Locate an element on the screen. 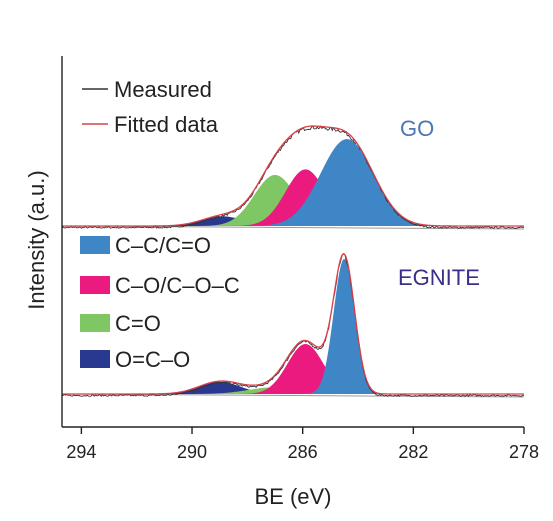 Image resolution: width=553 pixels, height=521 pixels. peak-egnite-cococ is located at coordinates (305, 369).